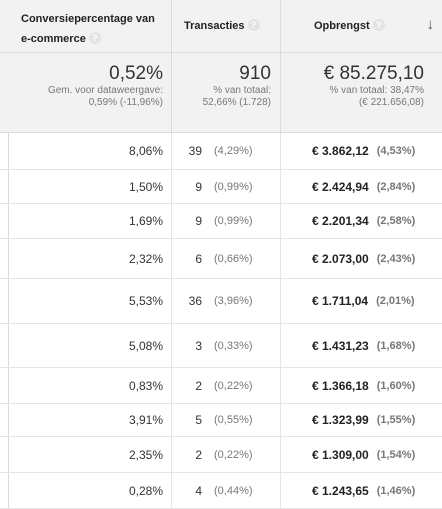 This screenshot has width=442, height=509. What do you see at coordinates (396, 490) in the screenshot?
I see `row-revenue-pct: (1,46%)` at bounding box center [396, 490].